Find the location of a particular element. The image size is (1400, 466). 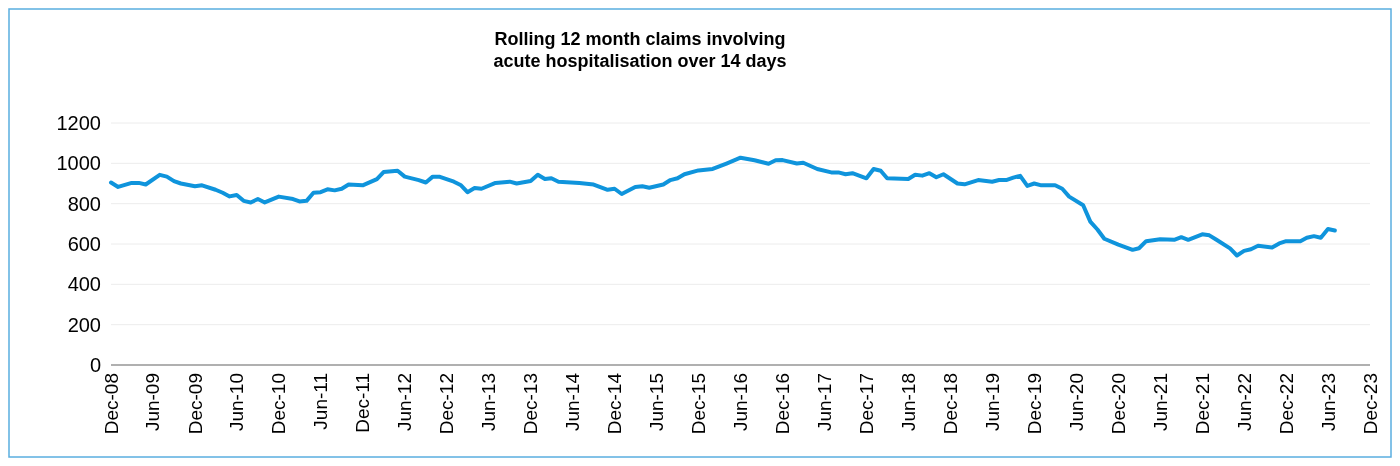

x-tick-label: Dec-19 is located at coordinates (1034, 404).